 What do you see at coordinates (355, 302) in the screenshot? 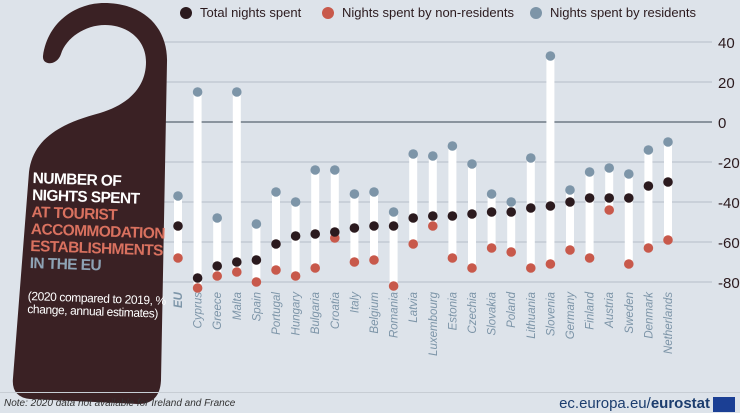
I see `x-tick-label: Italy` at bounding box center [355, 302].